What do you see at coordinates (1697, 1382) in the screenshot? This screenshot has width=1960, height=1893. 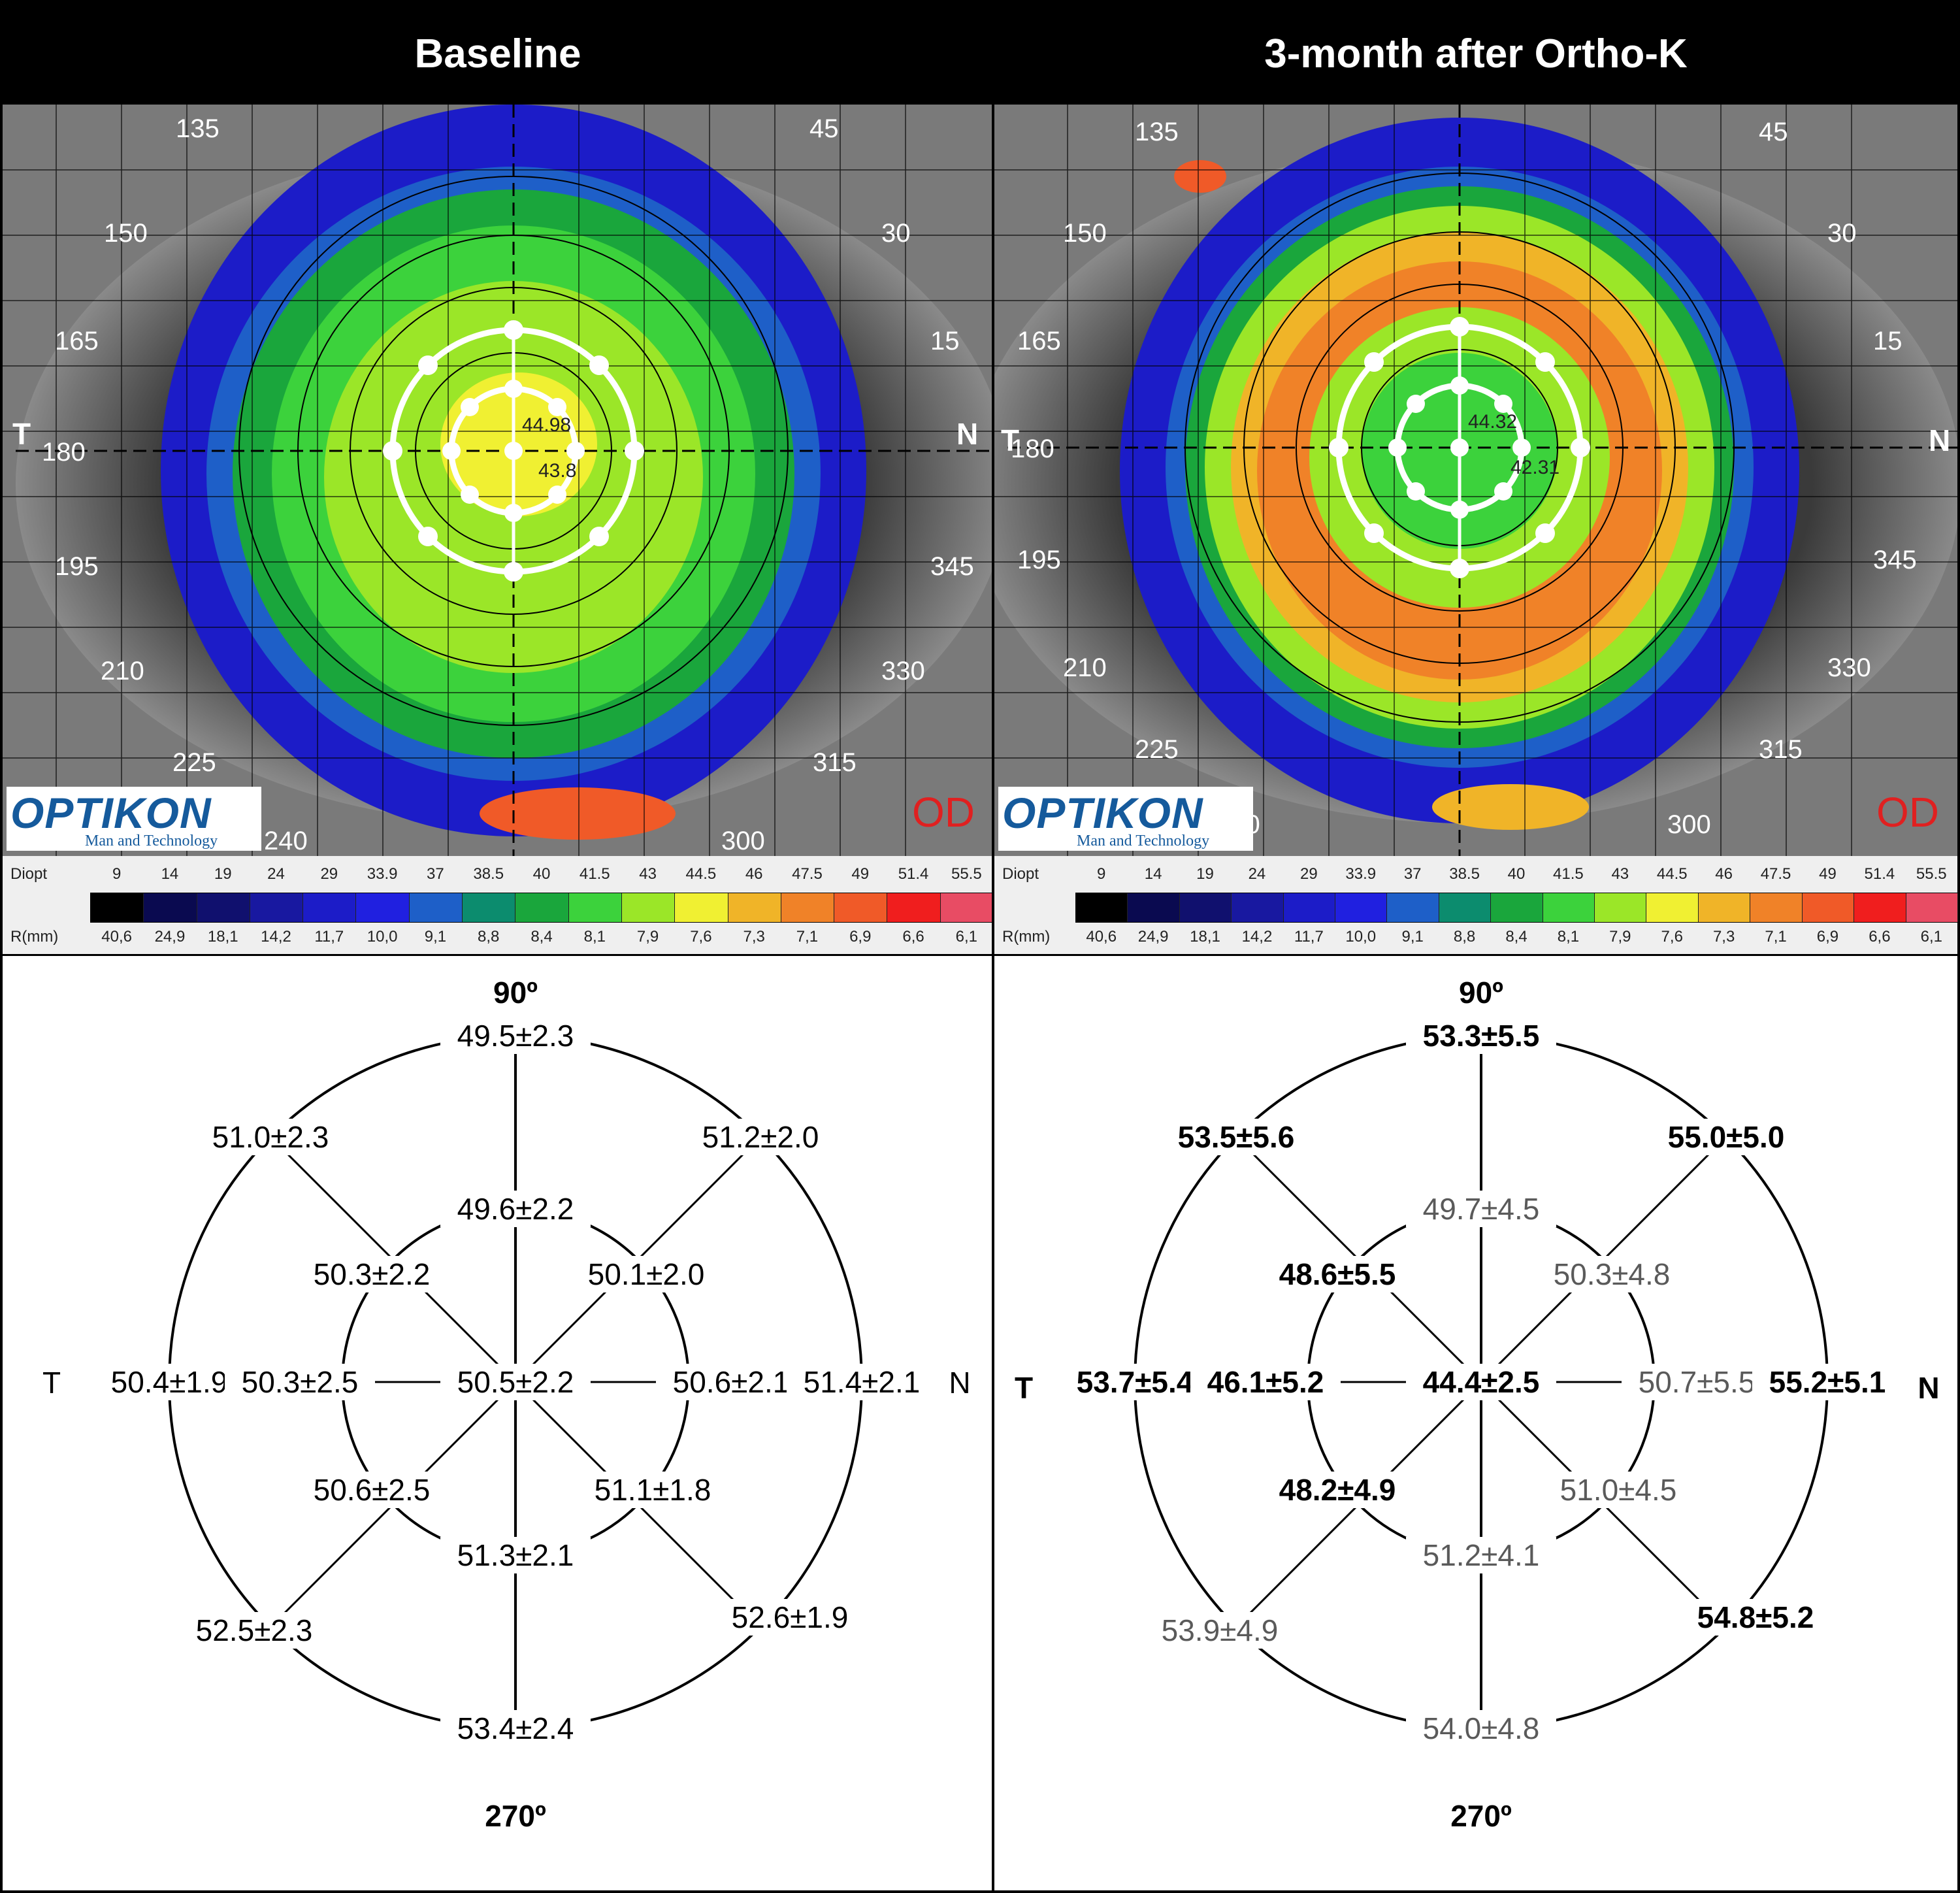 I see `value-inner-right: 50.7±5.5` at bounding box center [1697, 1382].